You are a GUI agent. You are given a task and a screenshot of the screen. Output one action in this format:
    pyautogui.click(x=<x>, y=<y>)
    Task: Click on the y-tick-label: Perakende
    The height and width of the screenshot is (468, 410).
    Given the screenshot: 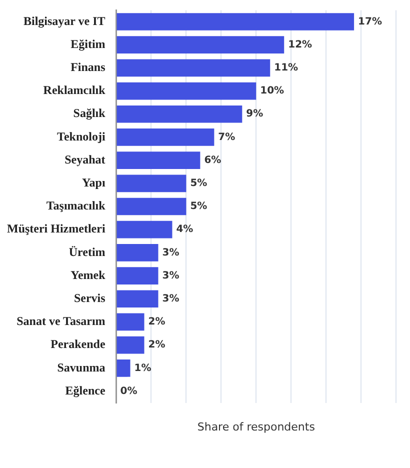 What is the action you would take?
    pyautogui.click(x=78, y=344)
    